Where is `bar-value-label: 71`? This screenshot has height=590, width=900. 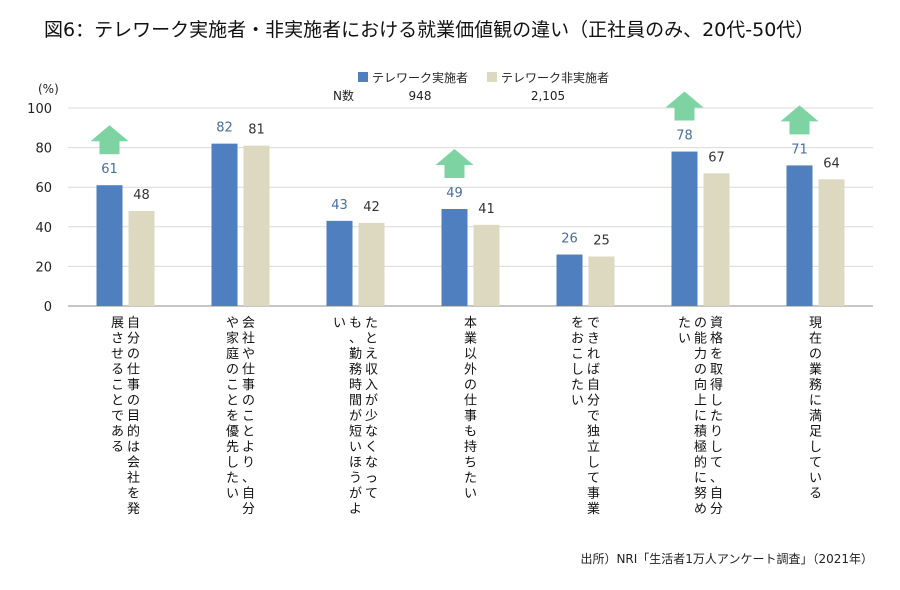
bar-value-label: 71 is located at coordinates (799, 149).